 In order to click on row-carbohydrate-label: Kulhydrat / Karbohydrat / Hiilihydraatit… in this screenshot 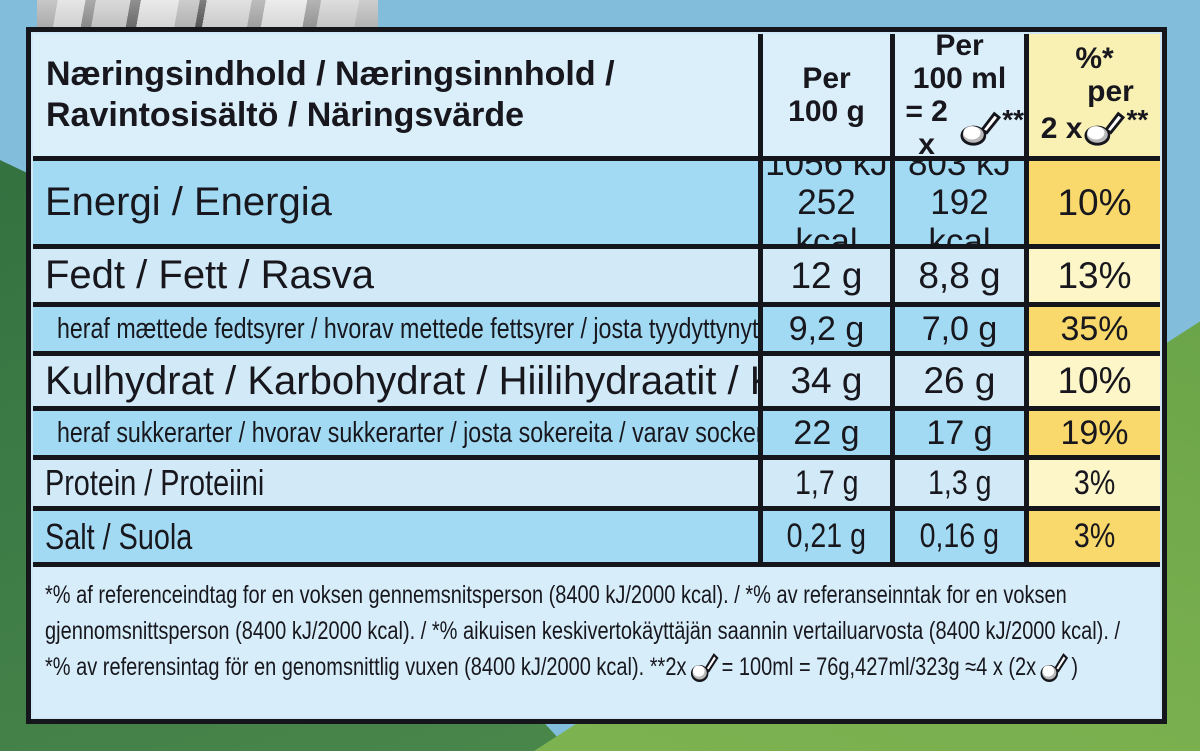, I will do `click(395, 381)`.